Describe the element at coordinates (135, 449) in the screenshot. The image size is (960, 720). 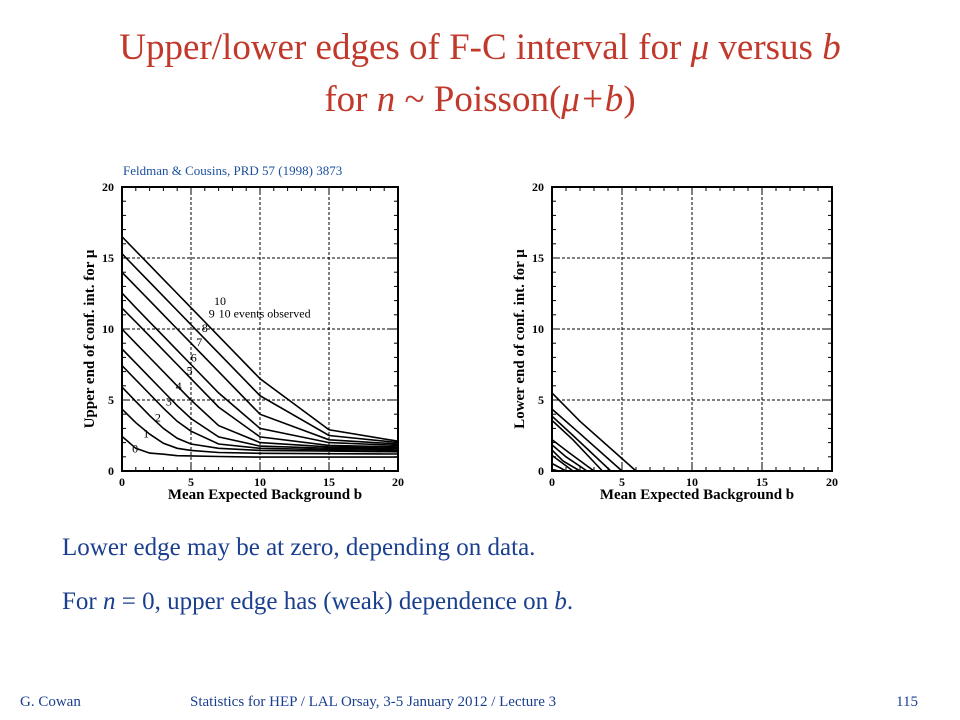
I see `series-label: 0` at that location.